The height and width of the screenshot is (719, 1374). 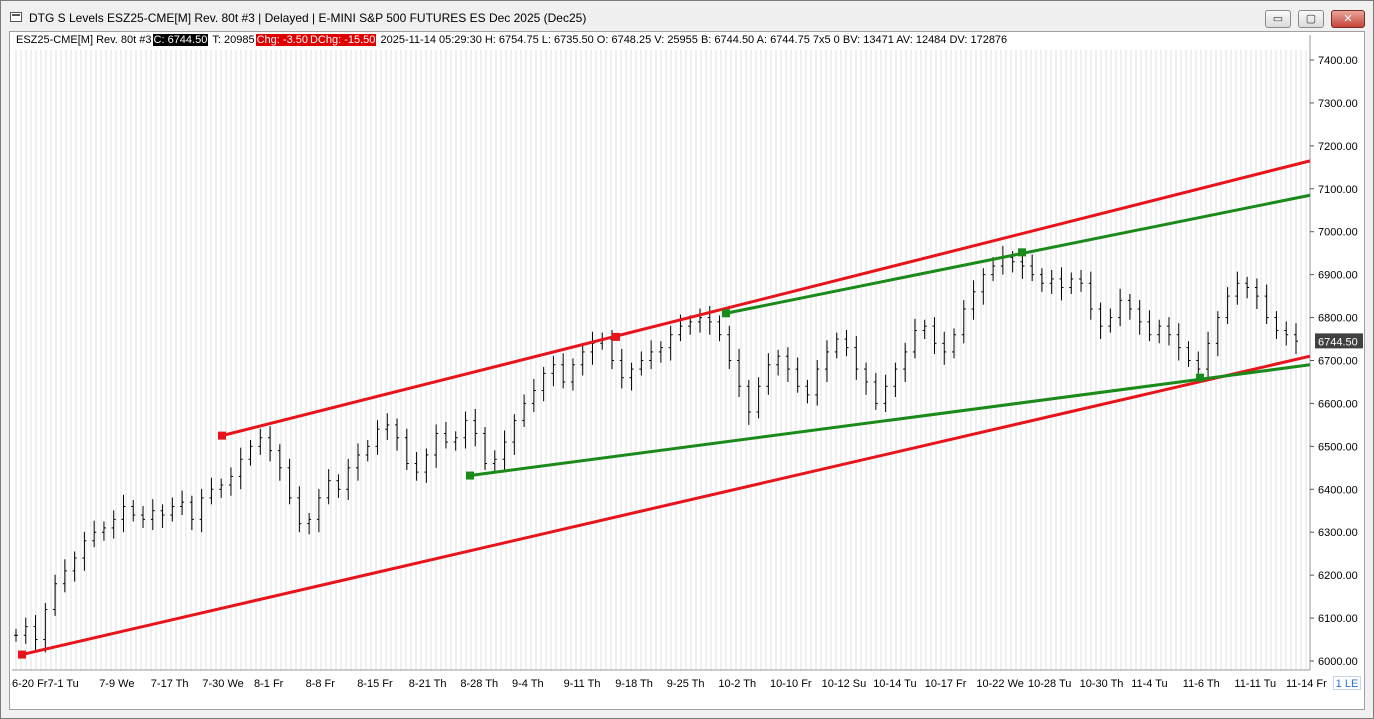 What do you see at coordinates (116, 684) in the screenshot?
I see `x-tick-label: 7-9 We` at bounding box center [116, 684].